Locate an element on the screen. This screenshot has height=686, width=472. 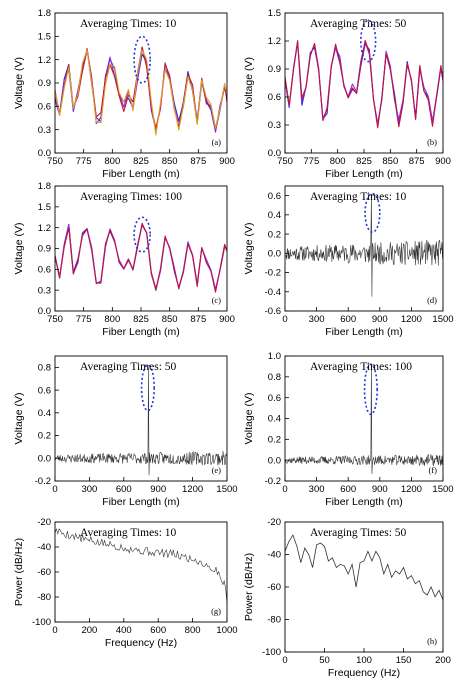
panel-label: (c) is located at coordinates (217, 300).